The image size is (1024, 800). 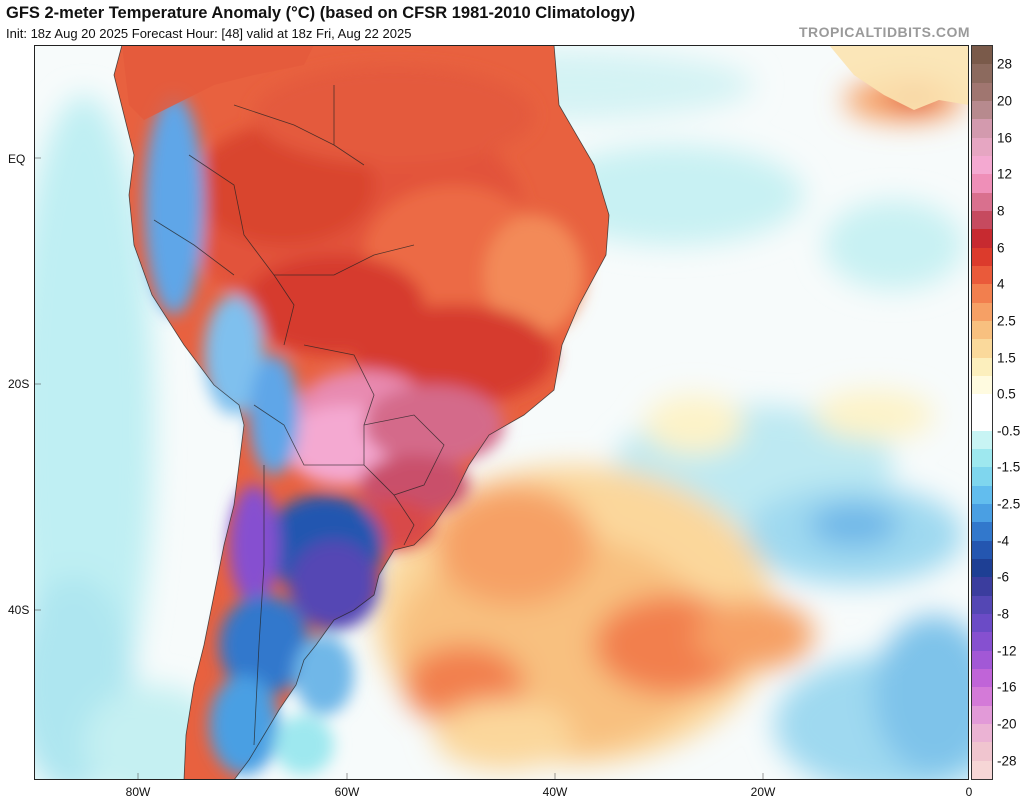 I want to click on lon-label-20w: 20W, so click(x=763, y=792).